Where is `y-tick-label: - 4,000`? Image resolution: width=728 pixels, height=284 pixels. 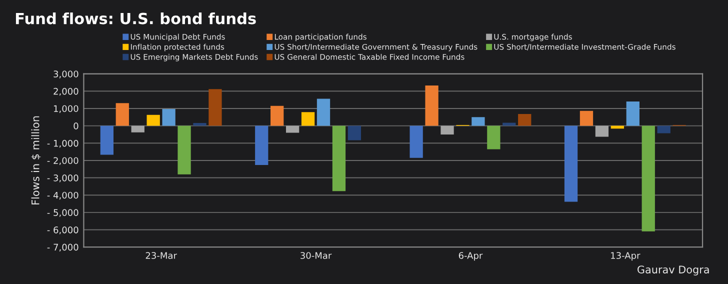
y-tick-label: - 4,000 is located at coordinates (62, 196).